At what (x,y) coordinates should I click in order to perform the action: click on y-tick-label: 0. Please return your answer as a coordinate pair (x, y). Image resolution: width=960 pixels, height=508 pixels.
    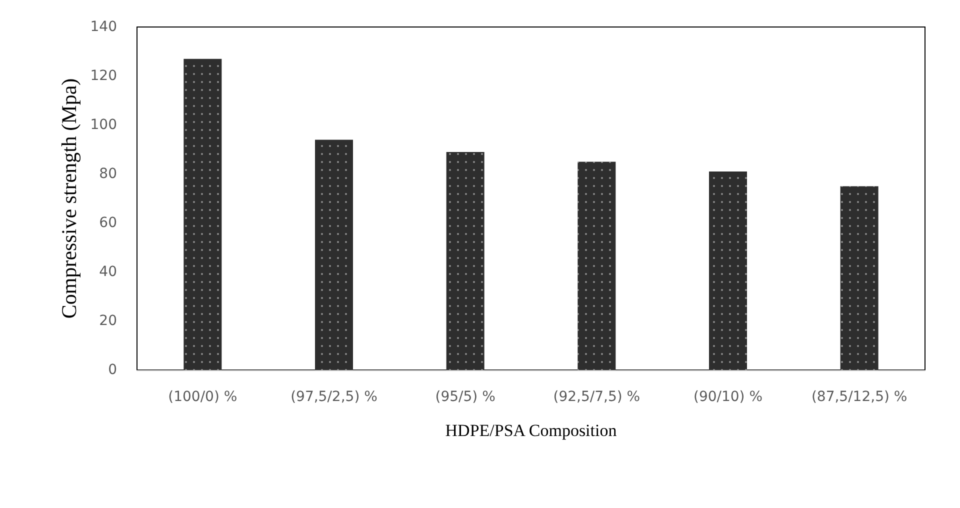
    Looking at the image, I should click on (112, 370).